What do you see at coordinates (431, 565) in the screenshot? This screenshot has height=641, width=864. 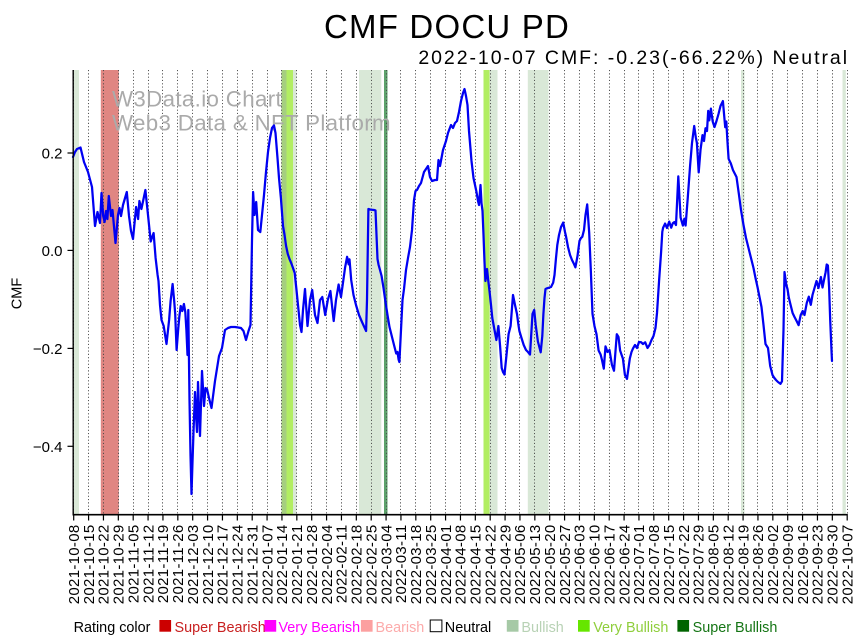 I see `svg-text: 2022-03-25` at bounding box center [431, 565].